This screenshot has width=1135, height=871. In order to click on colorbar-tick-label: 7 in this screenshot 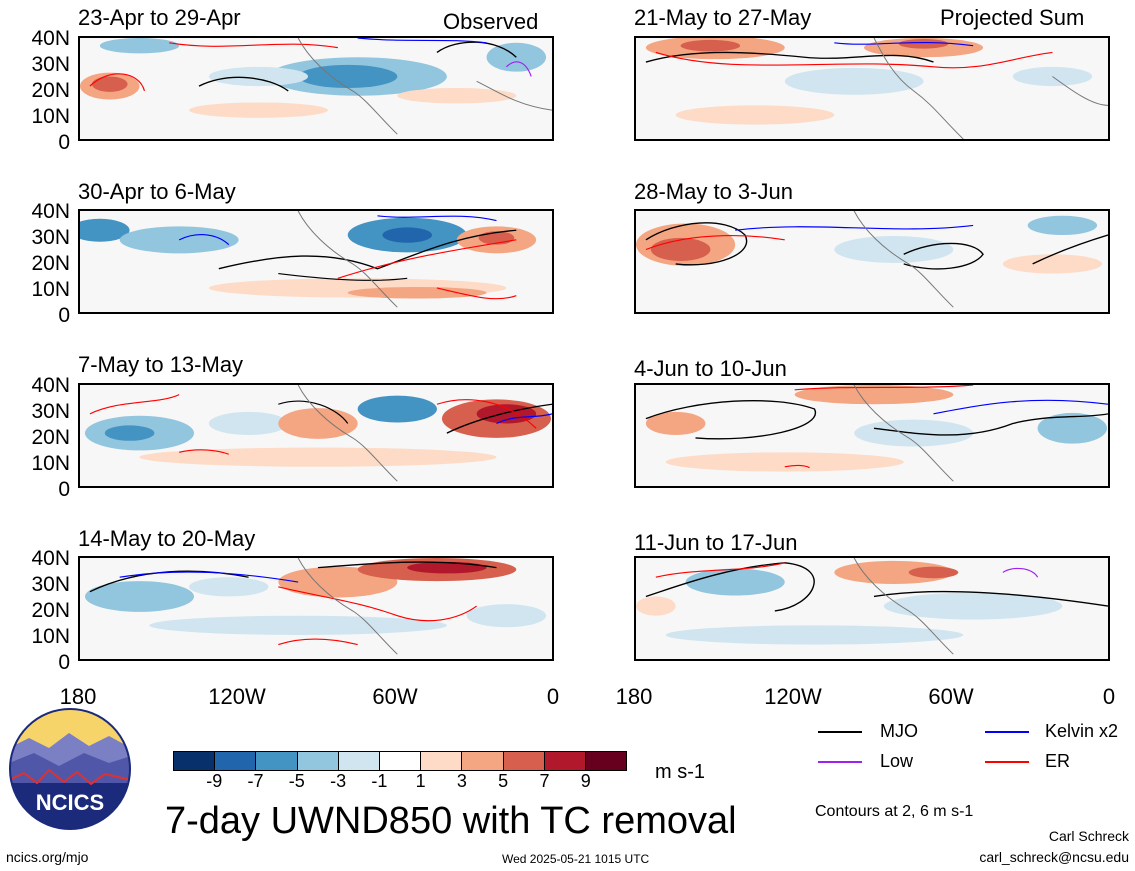, I will do `click(544, 781)`.